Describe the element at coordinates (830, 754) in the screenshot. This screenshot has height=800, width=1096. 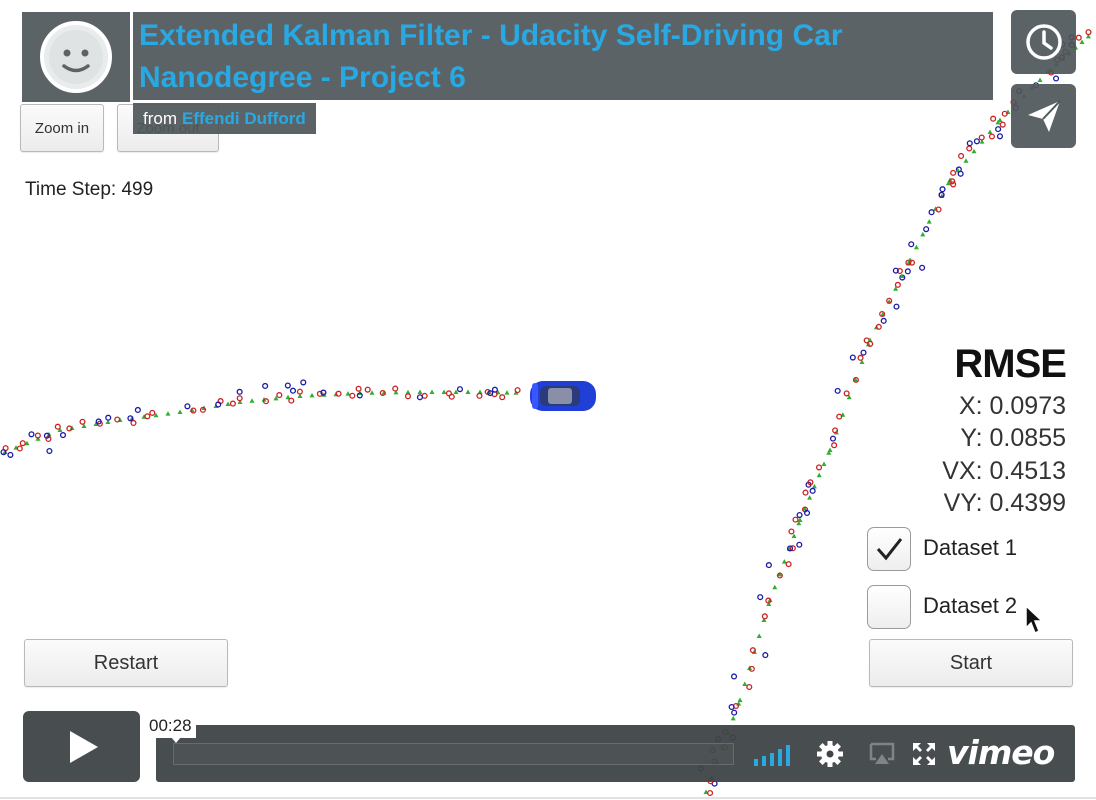
I see `settings-gear-icon` at that location.